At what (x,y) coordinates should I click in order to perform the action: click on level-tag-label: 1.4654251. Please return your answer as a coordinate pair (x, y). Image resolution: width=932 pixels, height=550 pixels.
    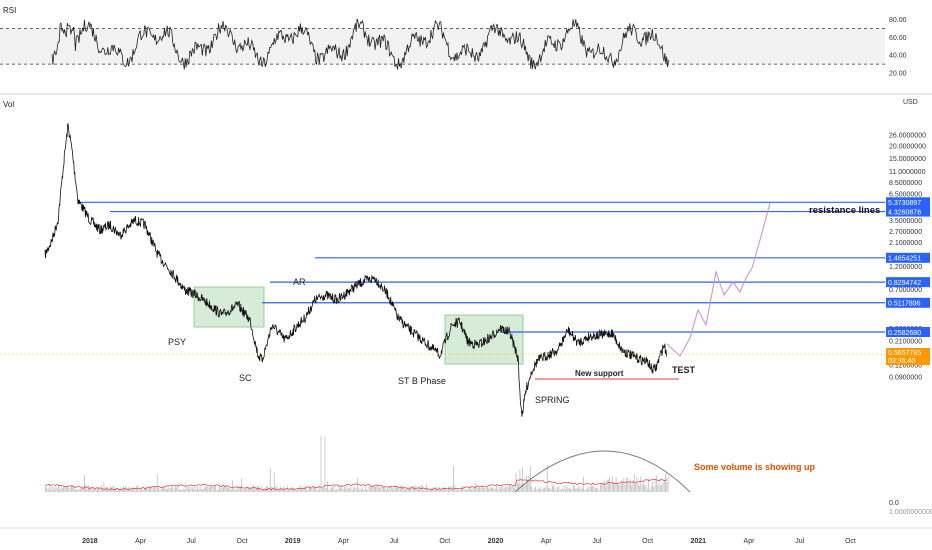
    Looking at the image, I should click on (904, 259).